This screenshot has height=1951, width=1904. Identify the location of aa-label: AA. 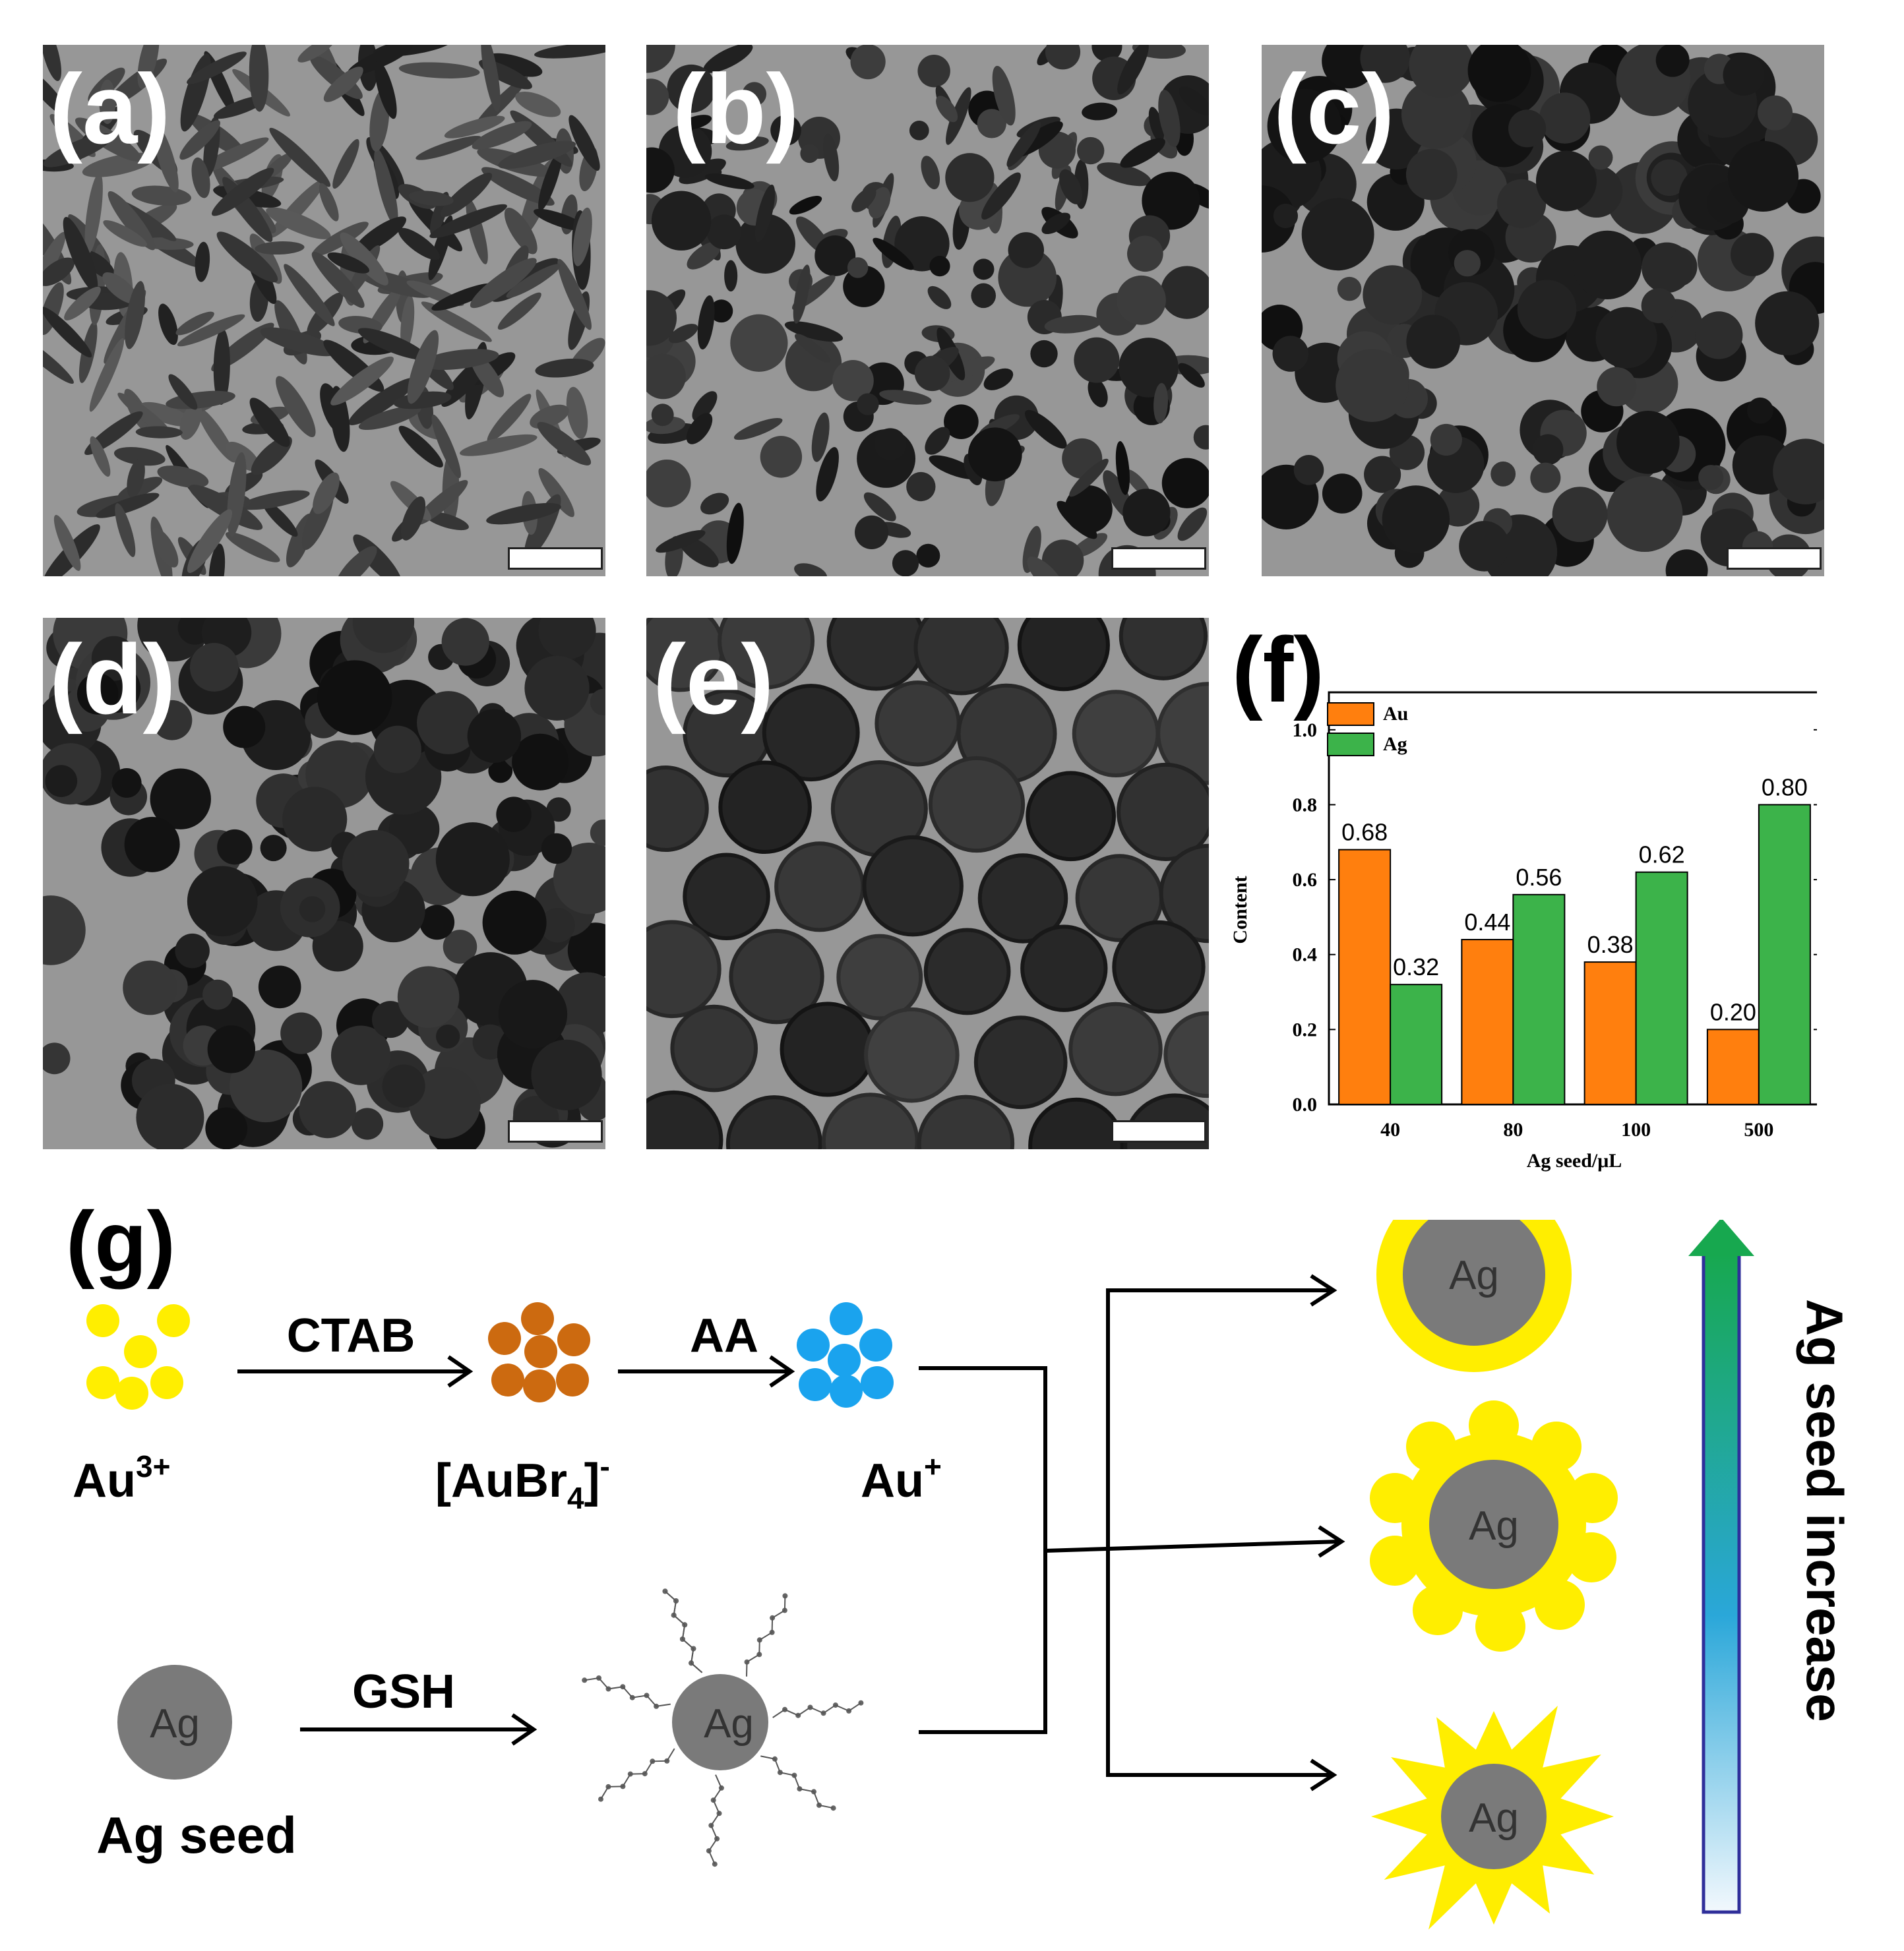
(724, 1335).